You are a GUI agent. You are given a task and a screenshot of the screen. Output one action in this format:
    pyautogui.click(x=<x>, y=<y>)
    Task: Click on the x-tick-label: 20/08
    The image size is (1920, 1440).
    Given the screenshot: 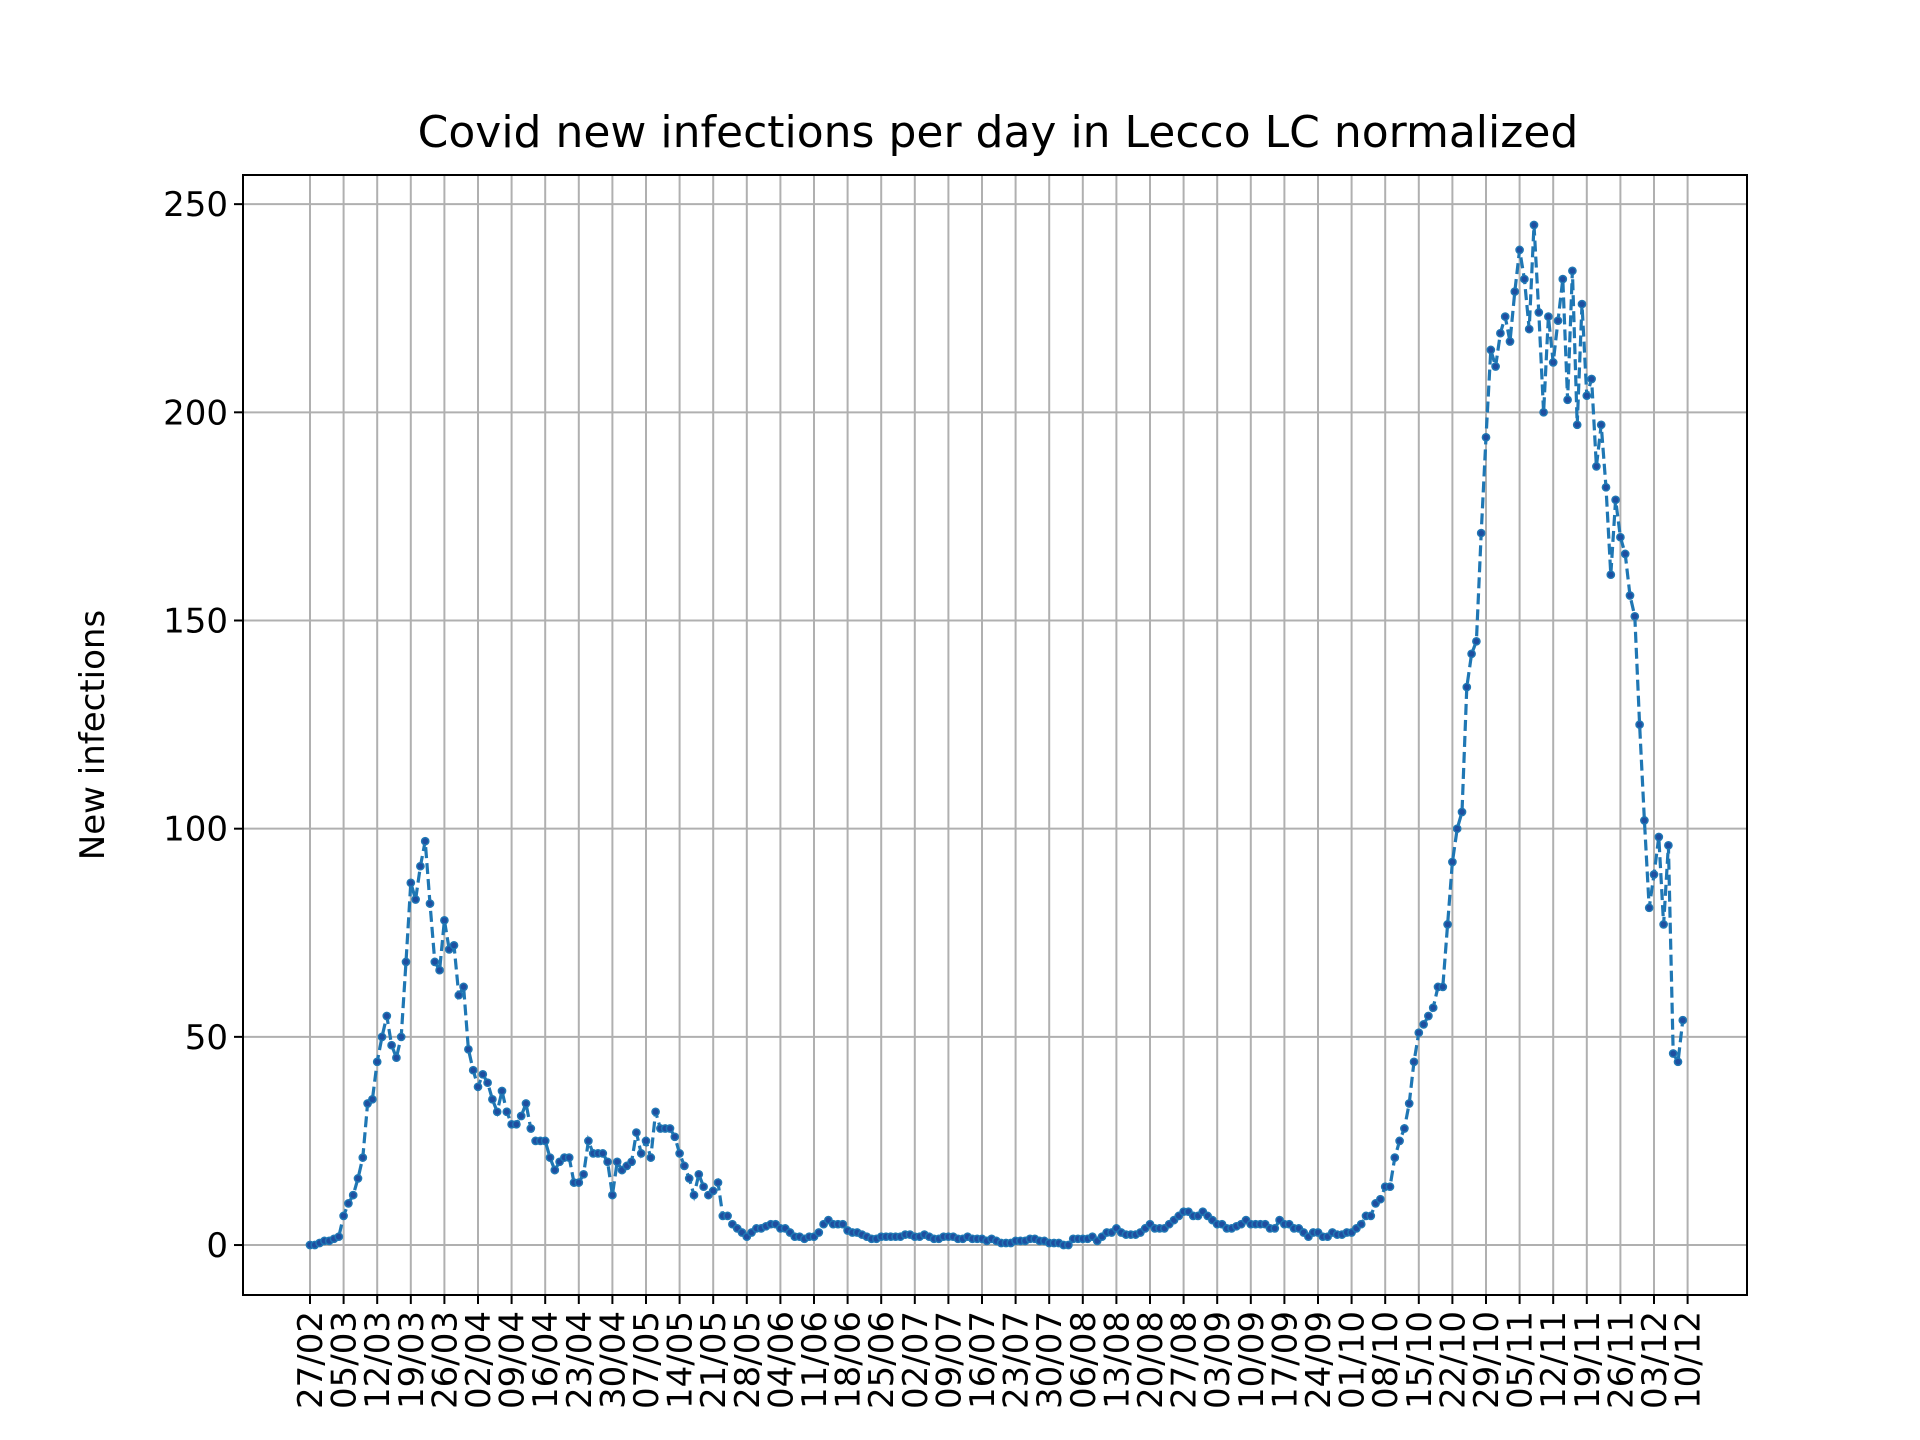 What is the action you would take?
    pyautogui.click(x=1151, y=1360)
    